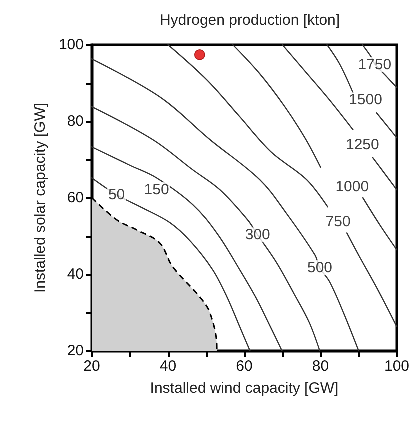 Image resolution: width=415 pixels, height=430 pixels. What do you see at coordinates (75, 274) in the screenshot?
I see `y-tick-label: 40` at bounding box center [75, 274].